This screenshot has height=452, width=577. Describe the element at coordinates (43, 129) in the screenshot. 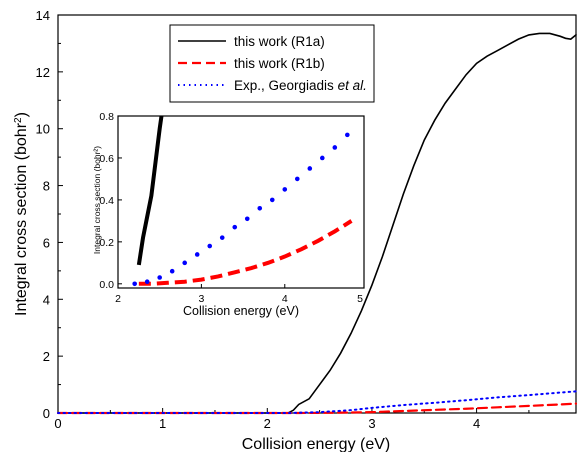

I see `main-y-tick-label: 10` at that location.